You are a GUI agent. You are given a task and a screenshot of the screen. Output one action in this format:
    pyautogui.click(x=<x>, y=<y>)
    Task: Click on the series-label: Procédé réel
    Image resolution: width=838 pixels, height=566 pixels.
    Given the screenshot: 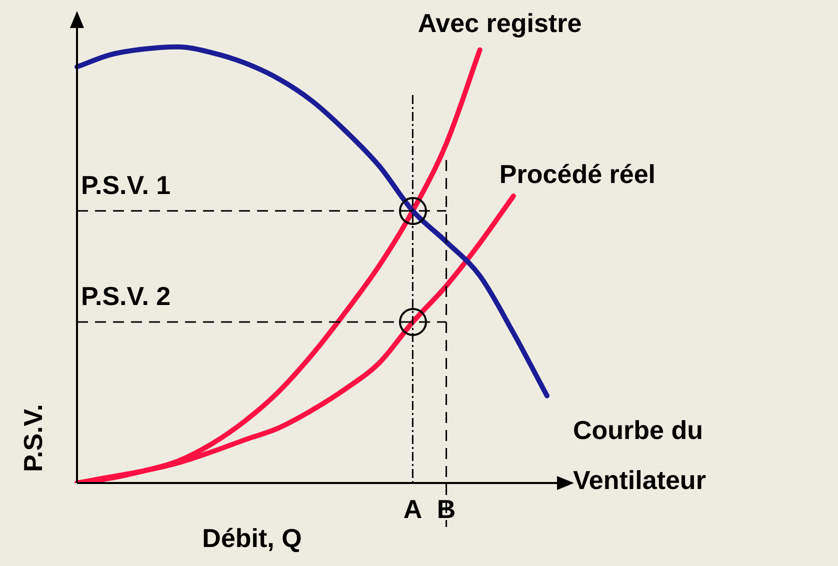 What is the action you would take?
    pyautogui.click(x=577, y=174)
    